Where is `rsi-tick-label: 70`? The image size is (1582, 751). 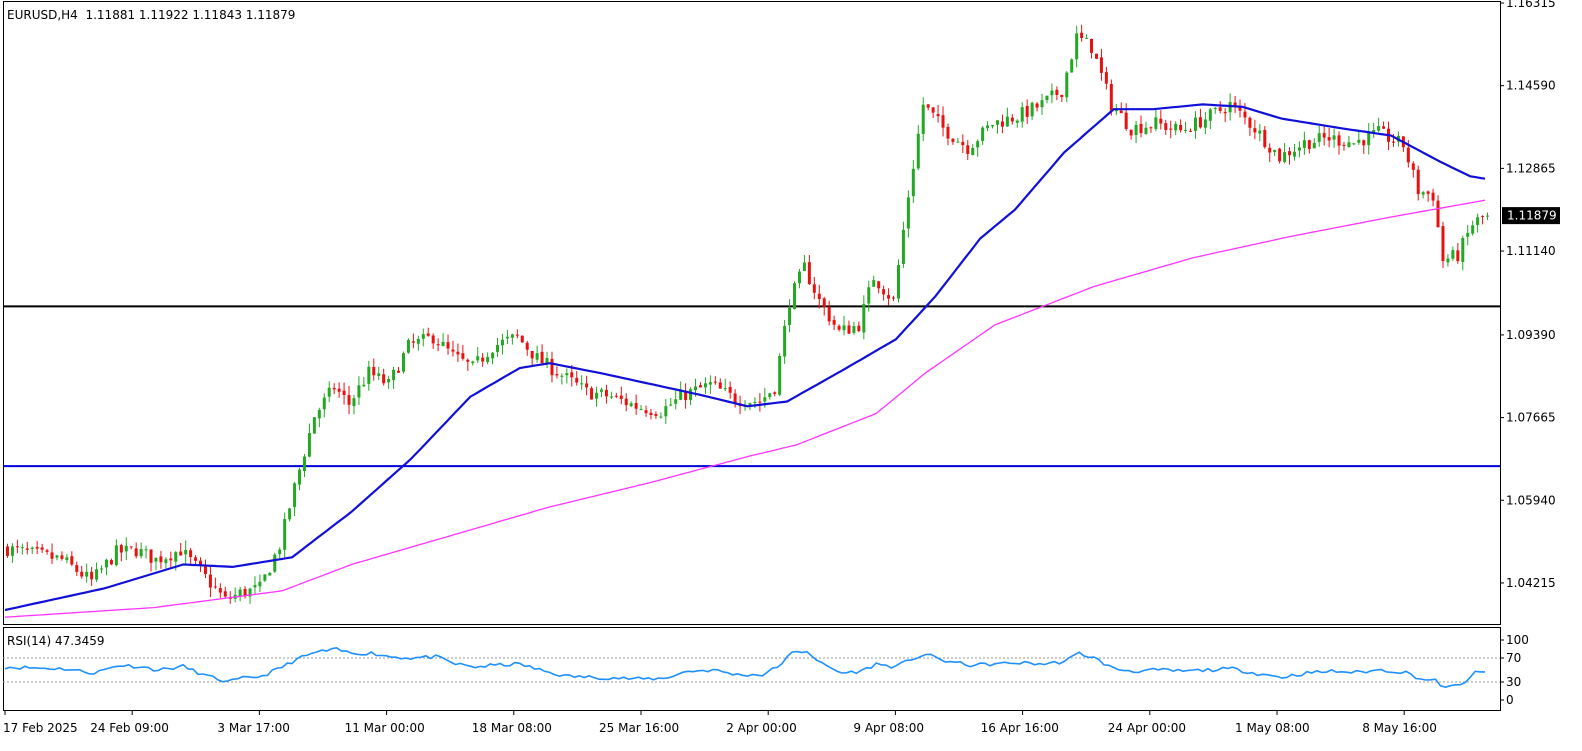
rsi-tick-label: 70 is located at coordinates (1513, 658).